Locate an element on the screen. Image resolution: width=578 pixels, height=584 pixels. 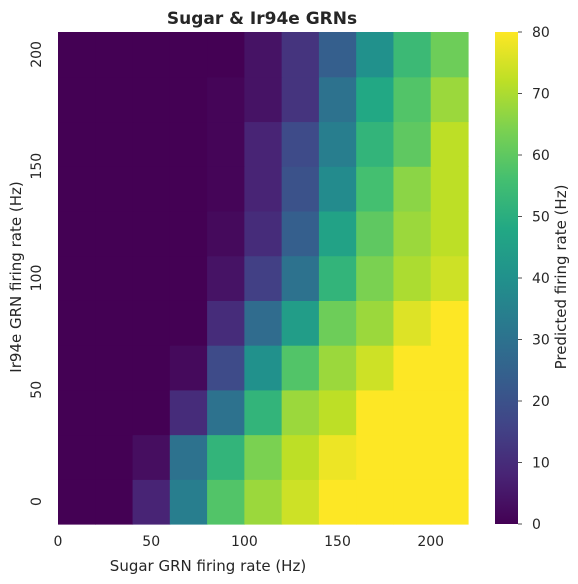
x-axis-ticks: 0 50 100 150 200 is located at coordinates (249, 542).